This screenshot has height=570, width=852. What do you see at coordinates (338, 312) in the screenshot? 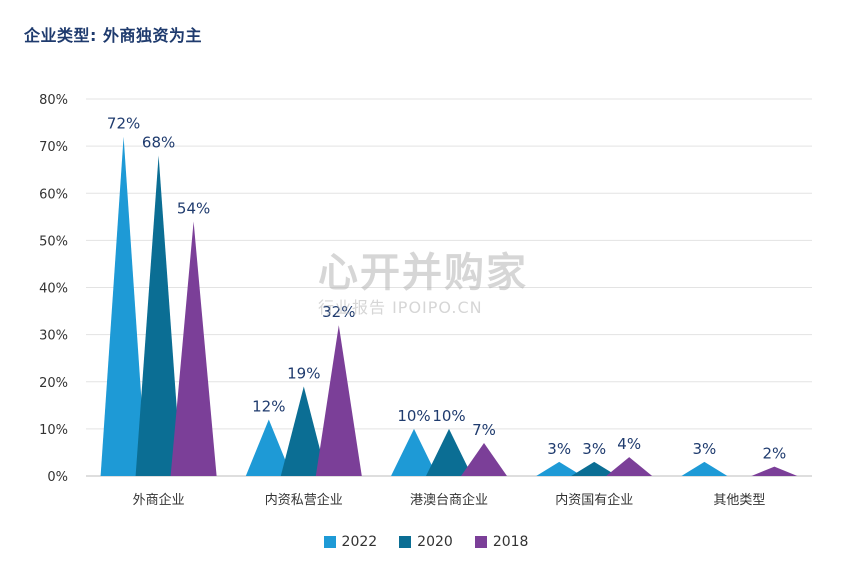
I see `data-label-2018-1: 32%` at bounding box center [338, 312].